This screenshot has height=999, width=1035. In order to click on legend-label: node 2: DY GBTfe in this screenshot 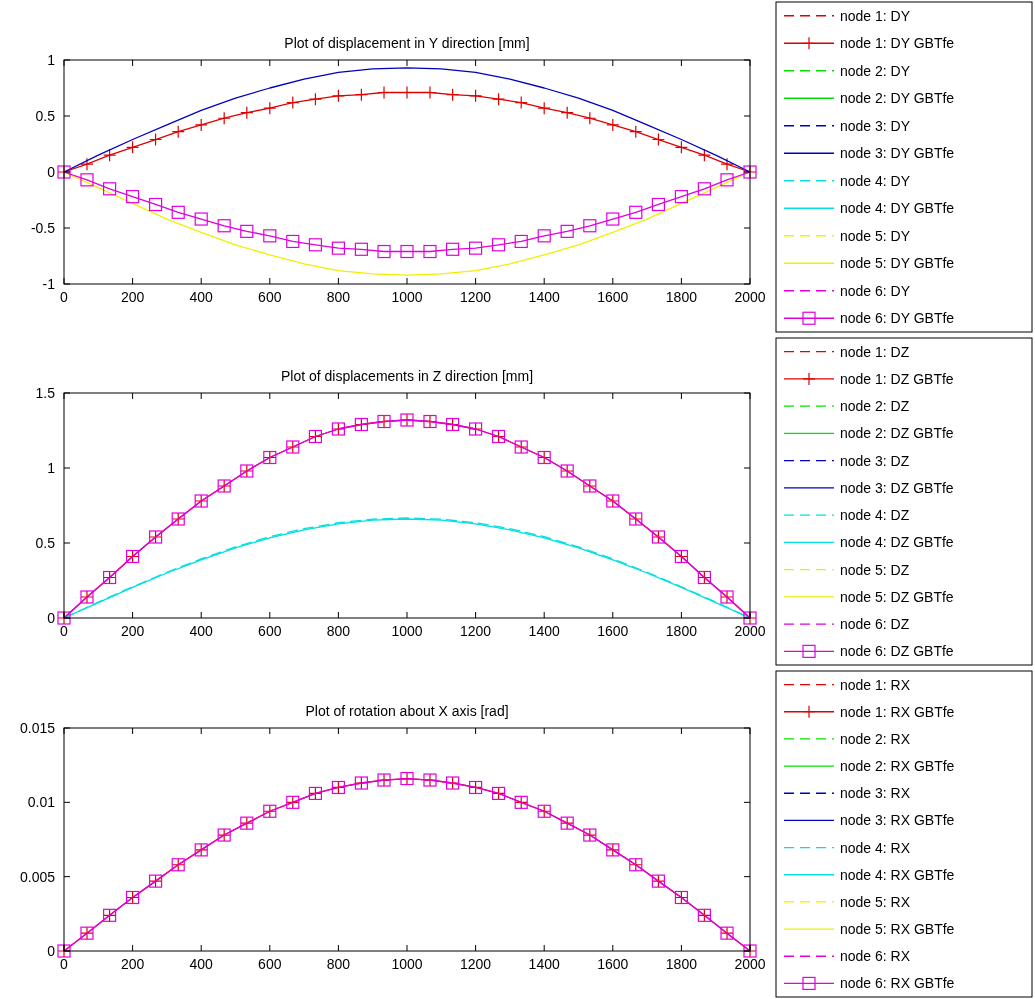, I will do `click(897, 98)`.